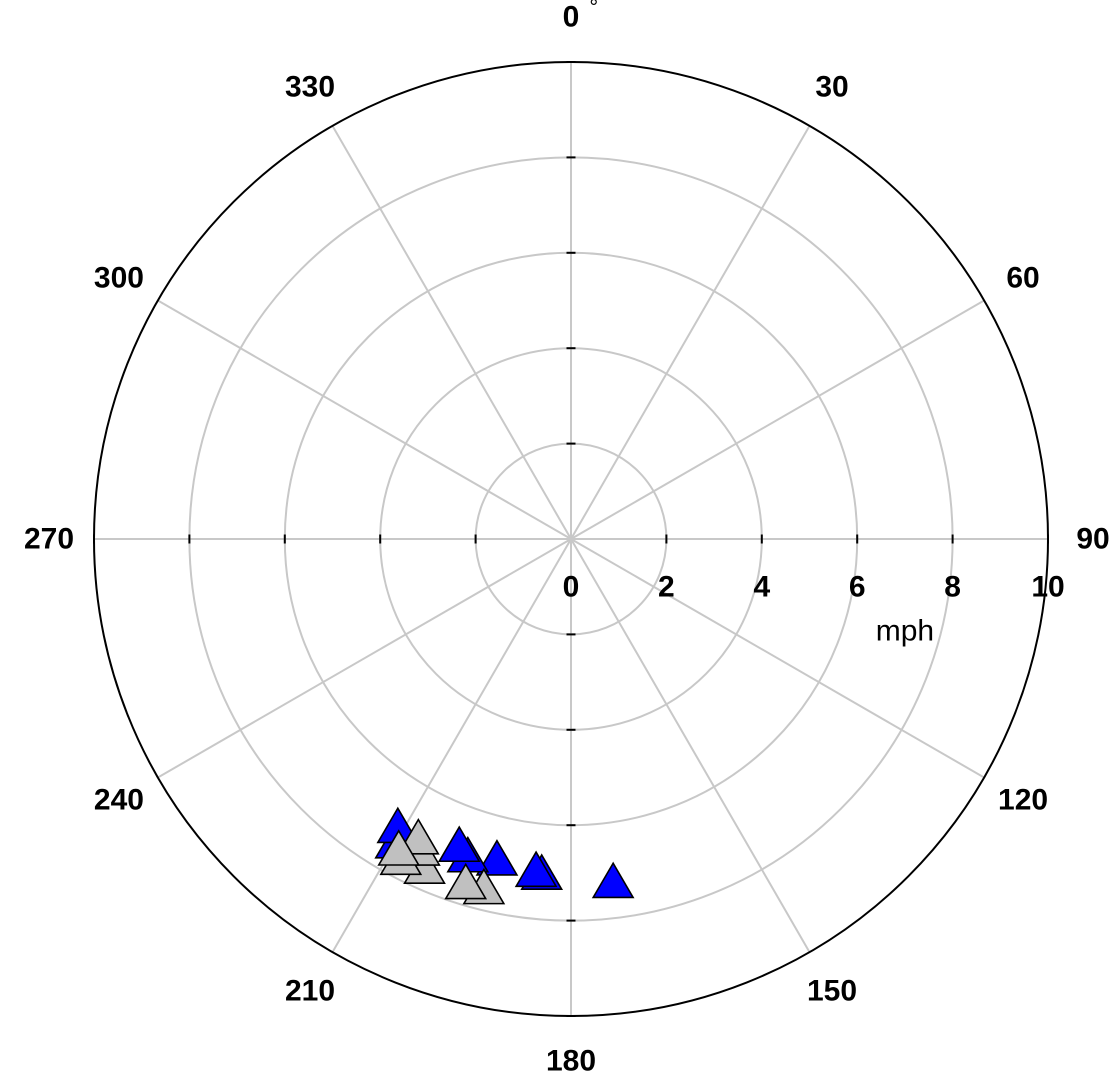 The height and width of the screenshot is (1075, 1115). I want to click on radial-tick-label: 4, so click(761, 587).